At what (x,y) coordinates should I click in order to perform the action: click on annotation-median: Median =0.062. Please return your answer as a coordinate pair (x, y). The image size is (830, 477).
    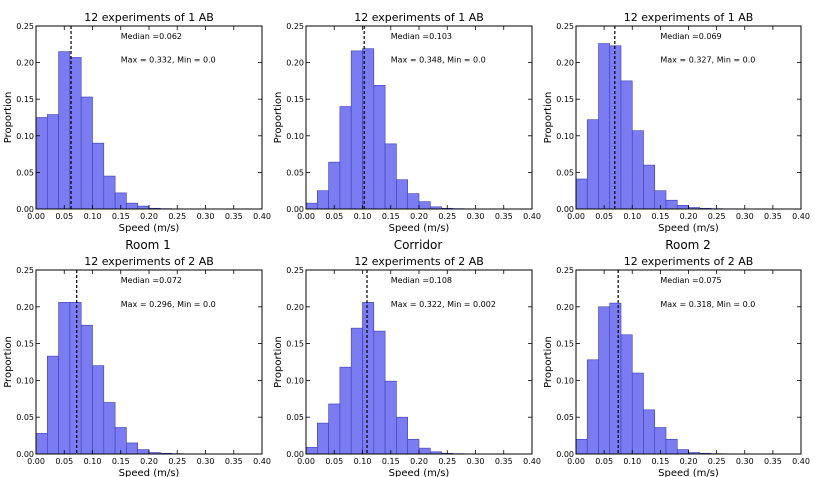
    Looking at the image, I should click on (151, 36).